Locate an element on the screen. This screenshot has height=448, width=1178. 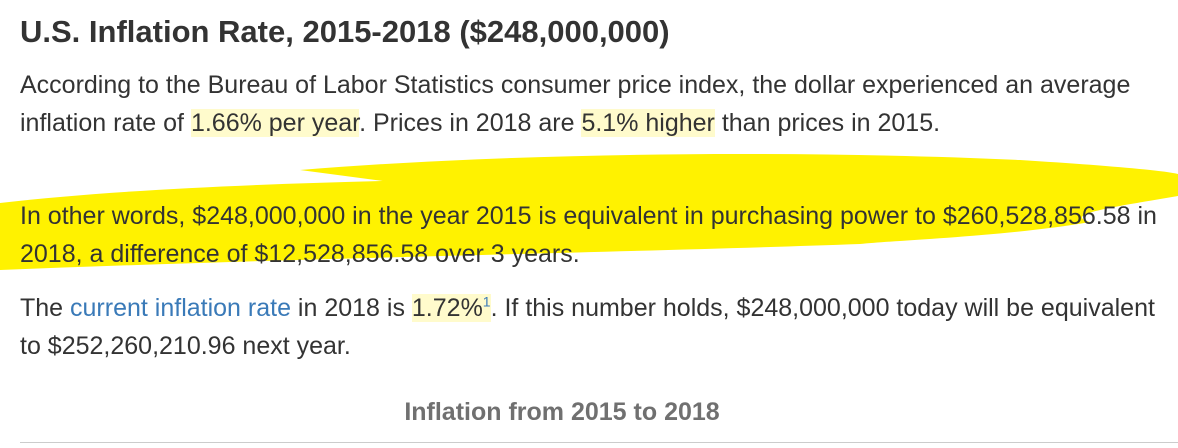
current-rate-highlight: 1.72%1 is located at coordinates (451, 307).